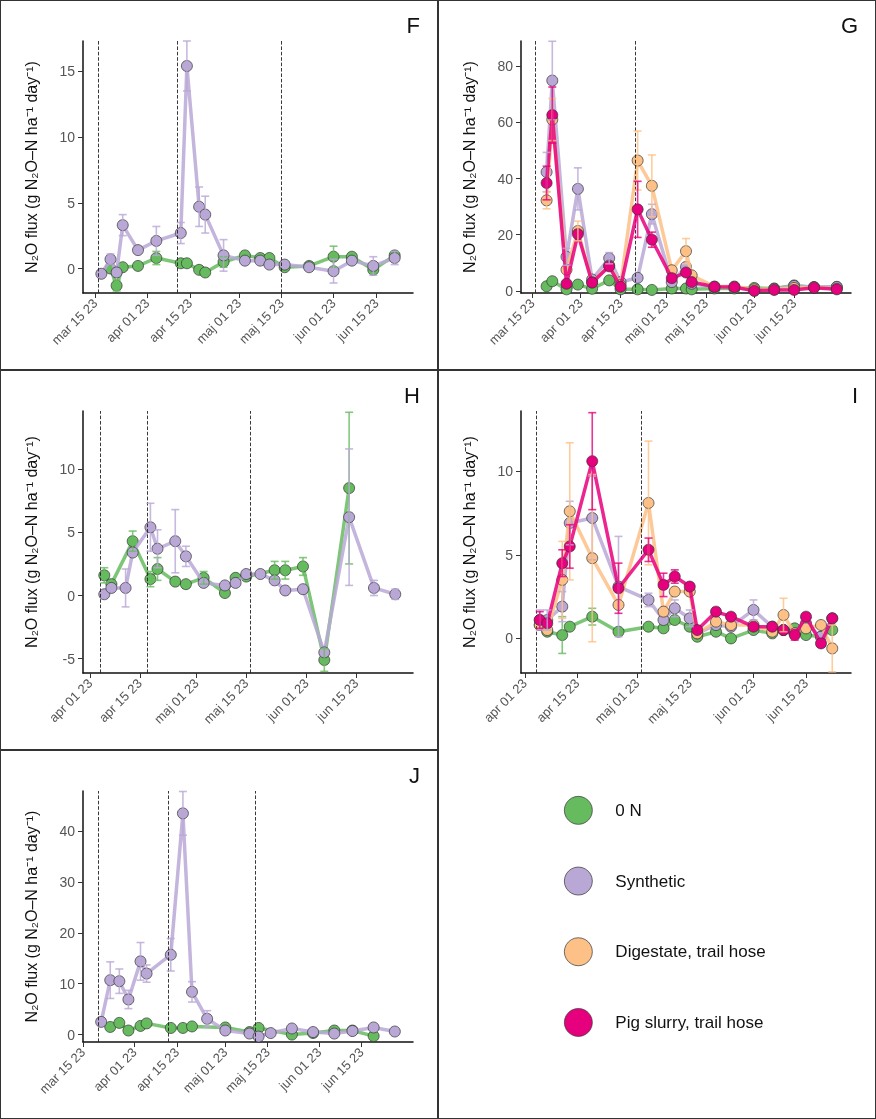 The height and width of the screenshot is (1119, 876). What do you see at coordinates (414, 775) in the screenshot?
I see `chart-title: J` at bounding box center [414, 775].